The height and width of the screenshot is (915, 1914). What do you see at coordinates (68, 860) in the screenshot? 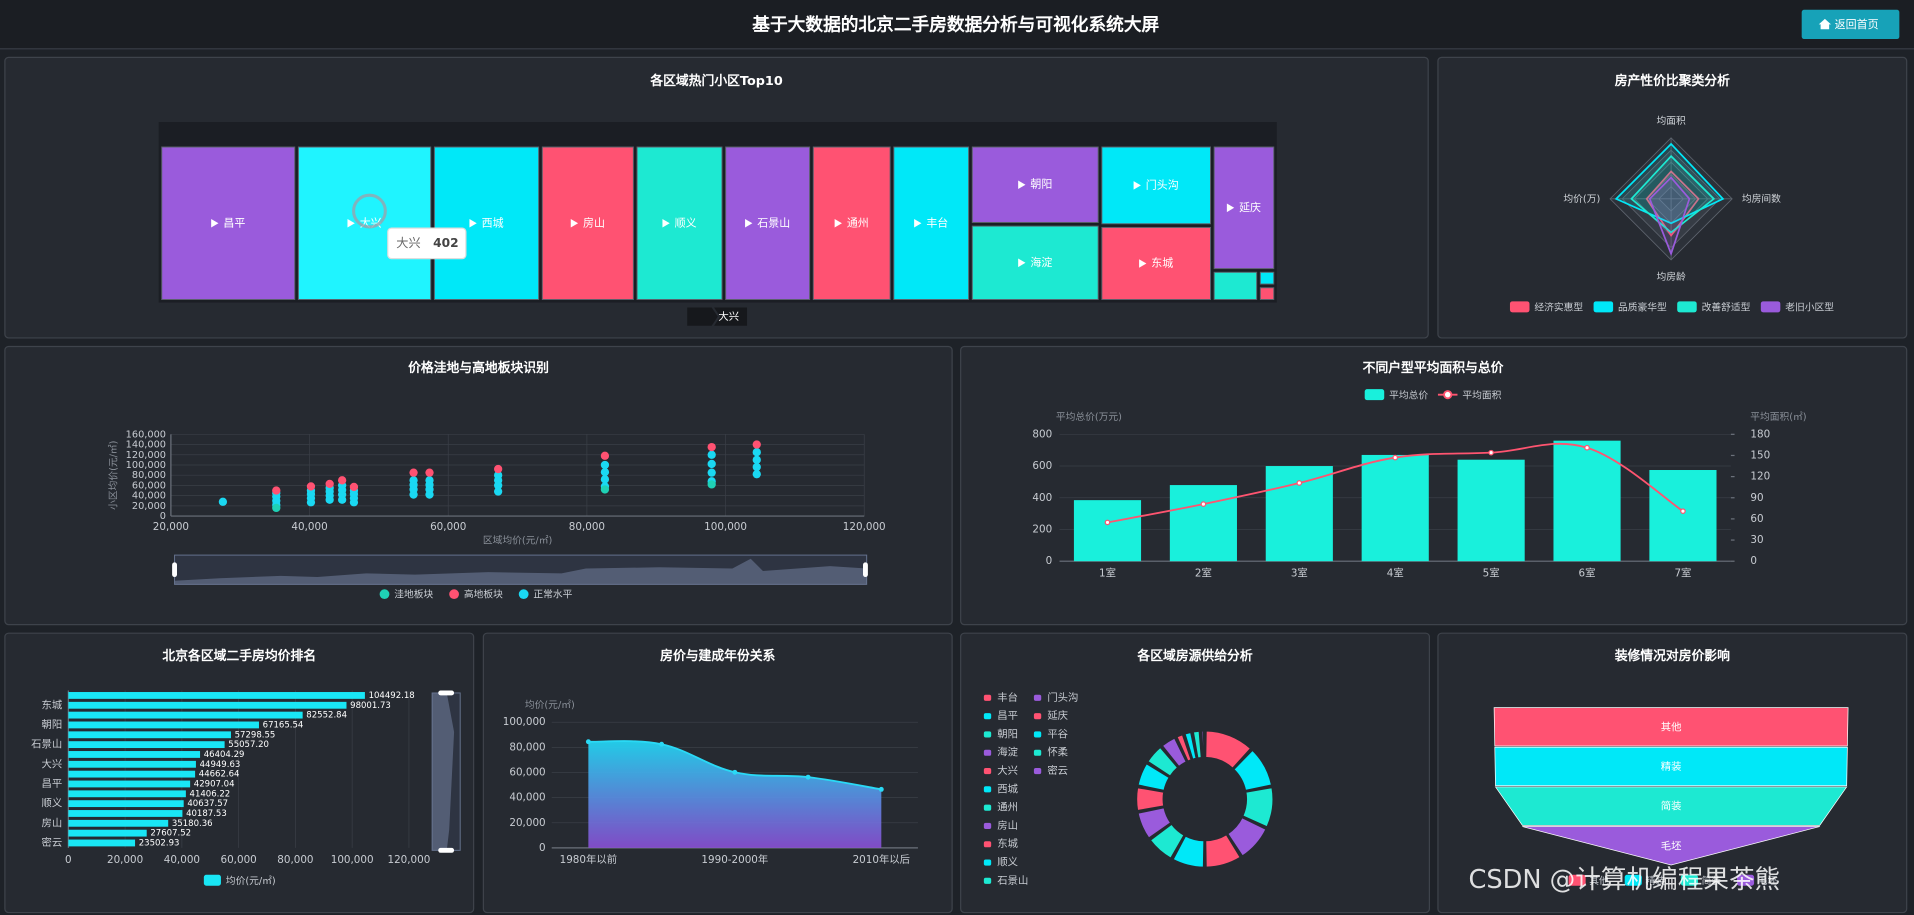
I see `x-tick-label: 0` at bounding box center [68, 860].